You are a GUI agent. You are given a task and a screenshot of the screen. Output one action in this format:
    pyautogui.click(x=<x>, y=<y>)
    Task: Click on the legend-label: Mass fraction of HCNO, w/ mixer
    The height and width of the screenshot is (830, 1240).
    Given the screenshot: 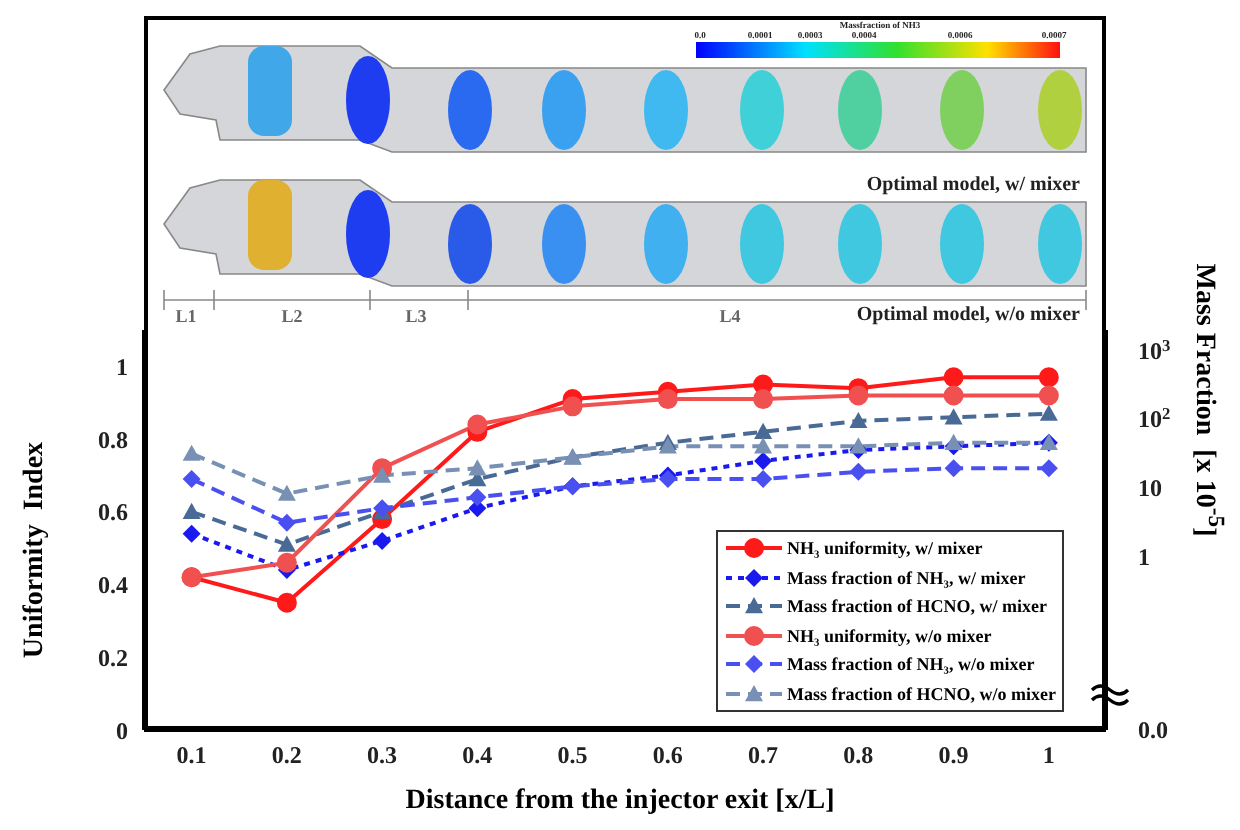 What is the action you would take?
    pyautogui.click(x=917, y=606)
    